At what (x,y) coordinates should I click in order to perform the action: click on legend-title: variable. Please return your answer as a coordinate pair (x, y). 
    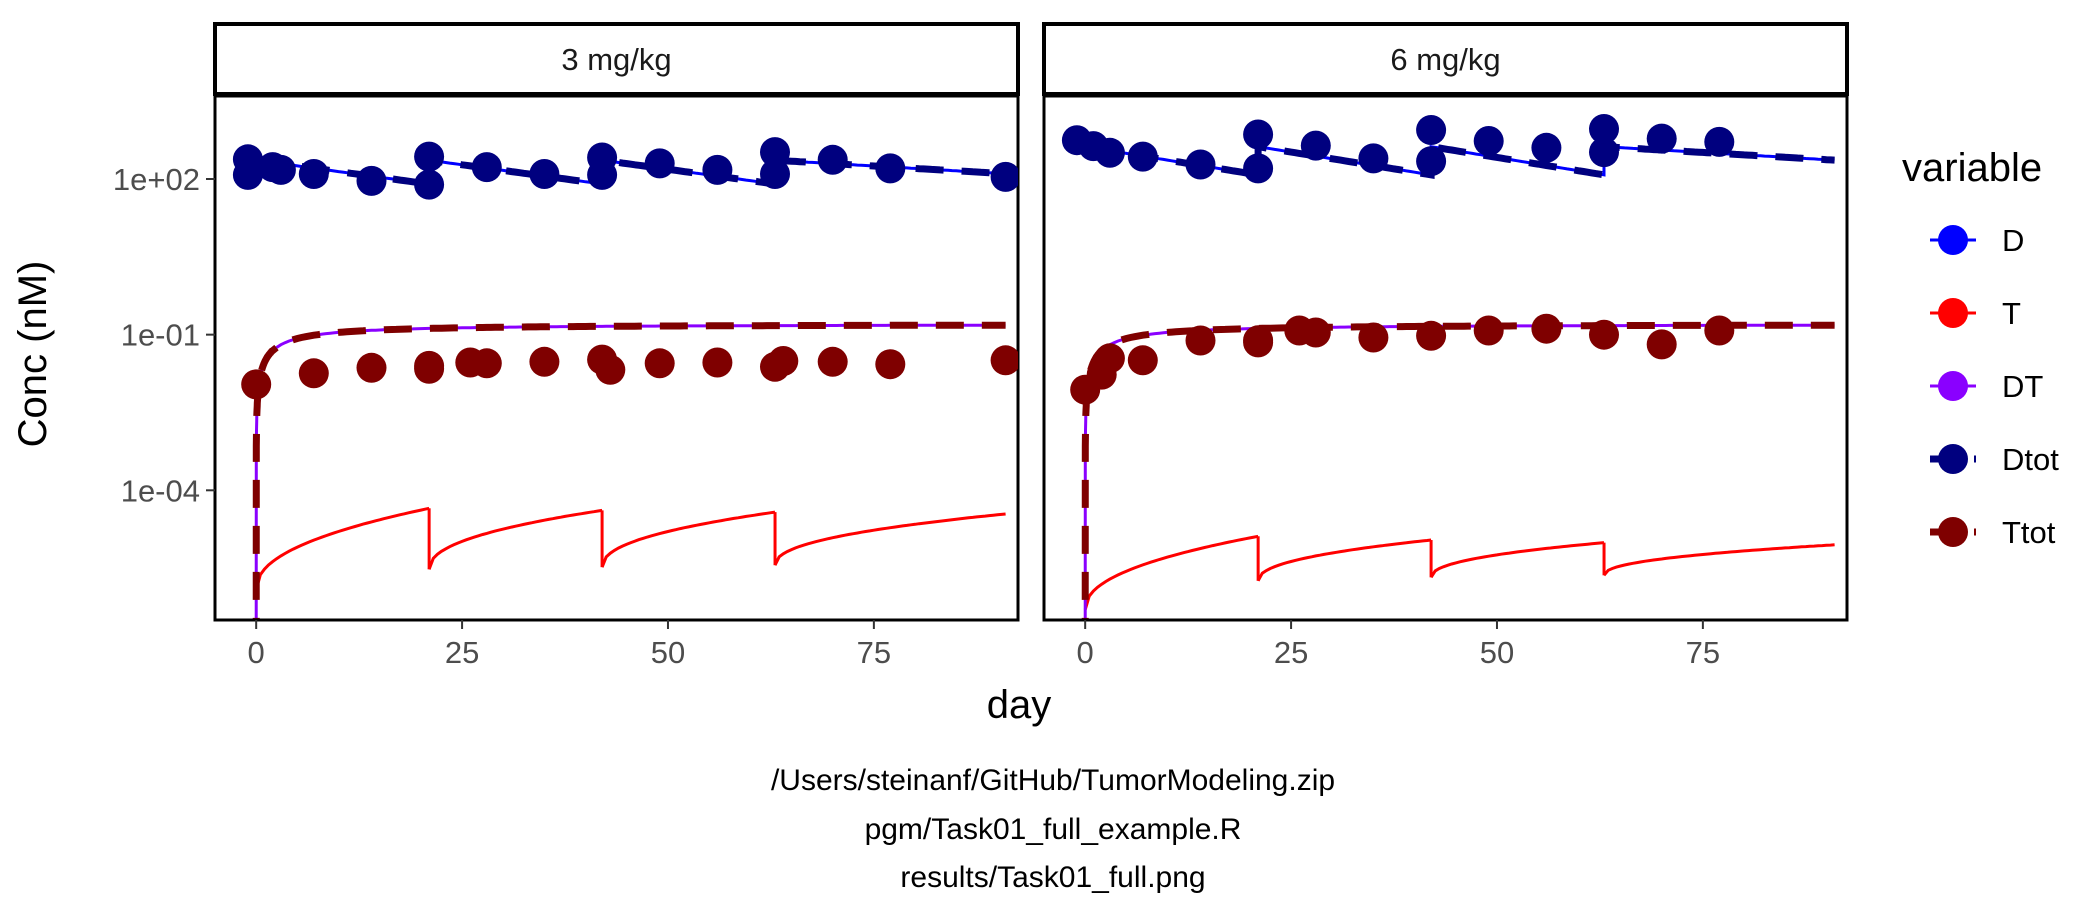
    Looking at the image, I should click on (1972, 168).